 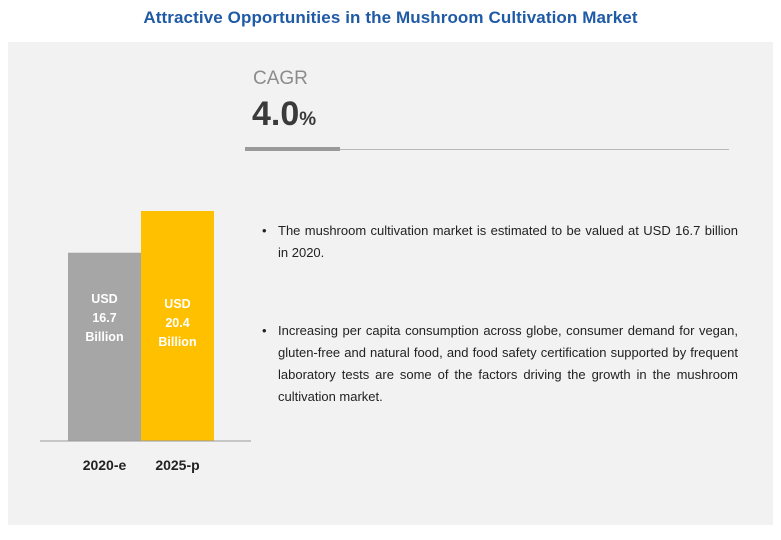 I want to click on x-tick-label: 2020-e, so click(x=105, y=465).